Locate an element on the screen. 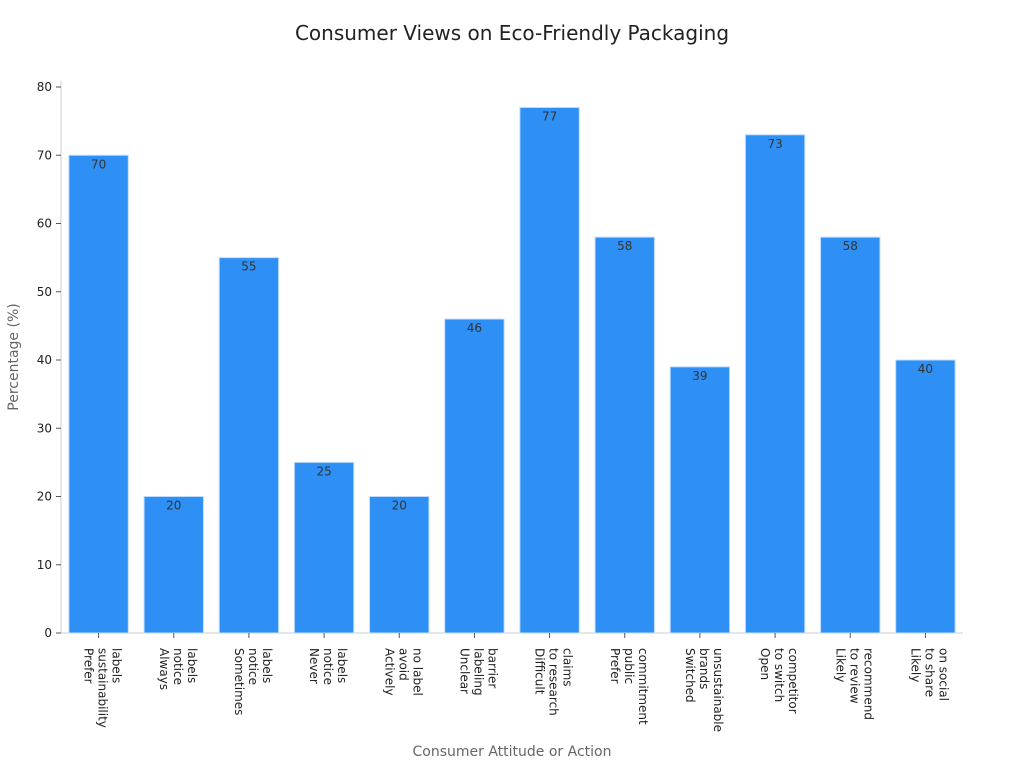  y-tick-label: 50 is located at coordinates (44, 292).